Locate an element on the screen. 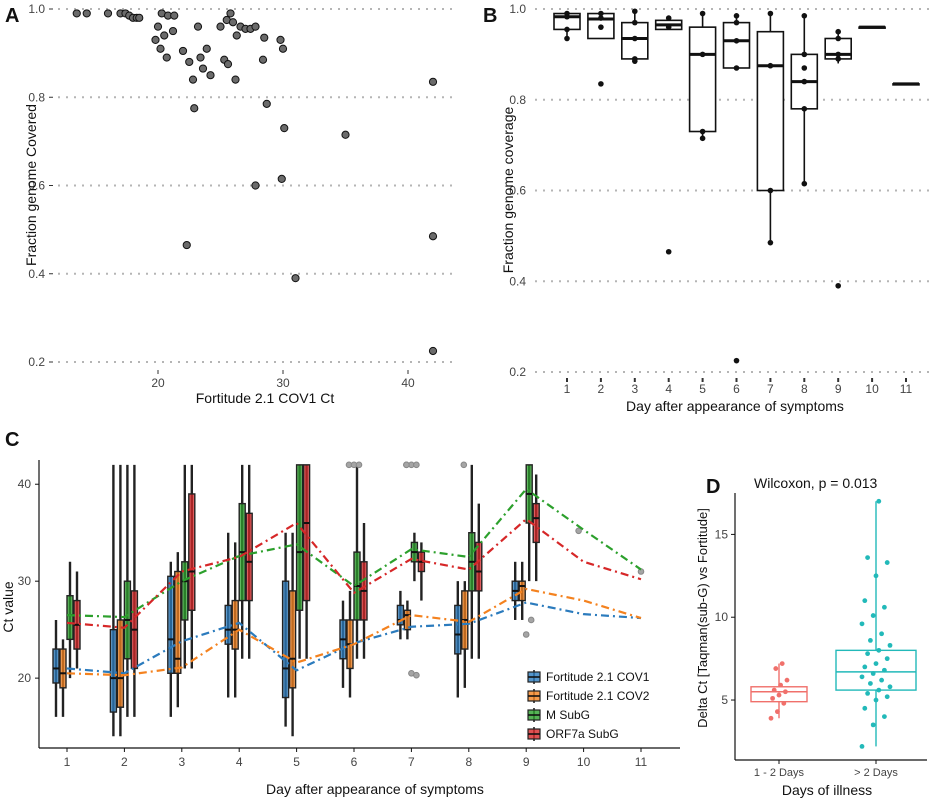  panel-b-x-tick-label: 8 is located at coordinates (804, 389).